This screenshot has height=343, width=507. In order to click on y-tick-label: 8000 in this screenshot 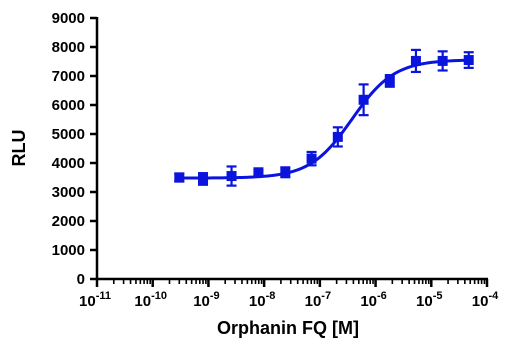, I will do `click(68, 47)`.